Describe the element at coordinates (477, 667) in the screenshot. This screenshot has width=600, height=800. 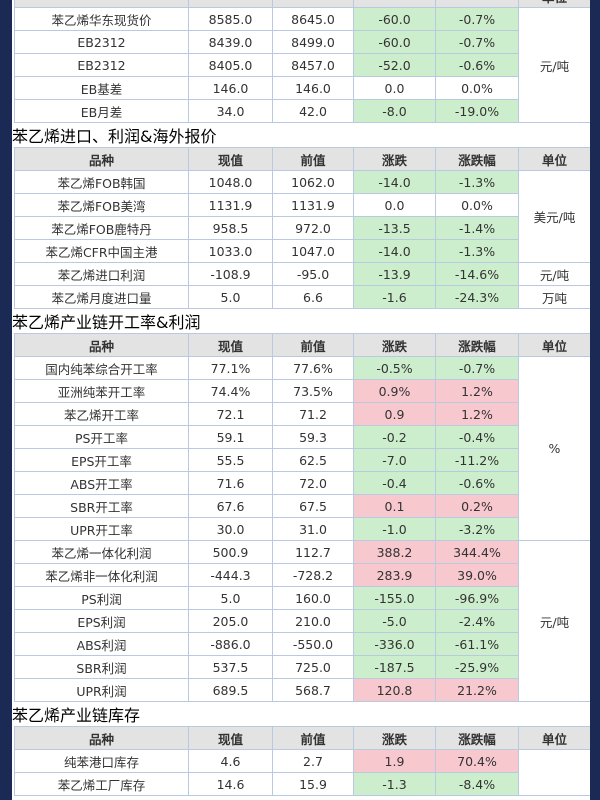
I see `value-cell: -25.9%` at that location.